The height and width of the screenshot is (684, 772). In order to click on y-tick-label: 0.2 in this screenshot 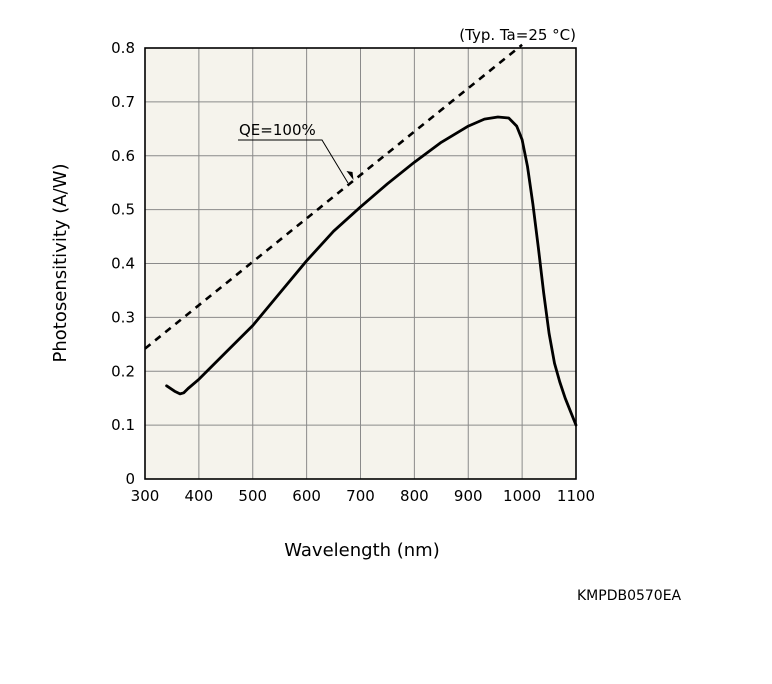, I will do `click(123, 371)`.